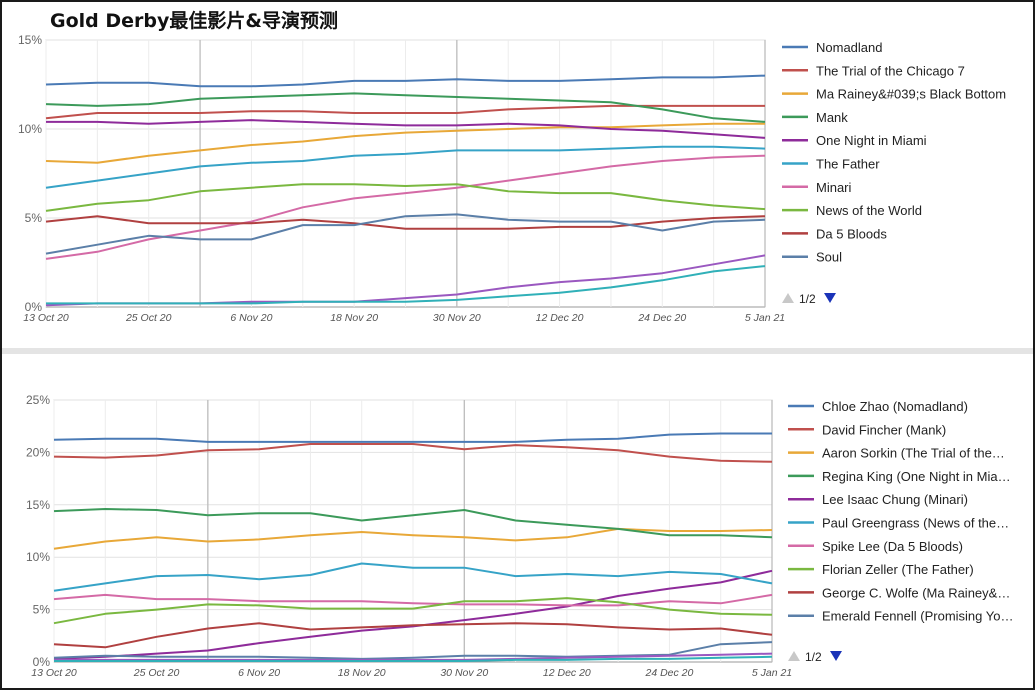 Image resolution: width=1035 pixels, height=690 pixels. What do you see at coordinates (772, 673) in the screenshot?
I see `director-x-tick-label: 5 Jan 21` at bounding box center [772, 673].